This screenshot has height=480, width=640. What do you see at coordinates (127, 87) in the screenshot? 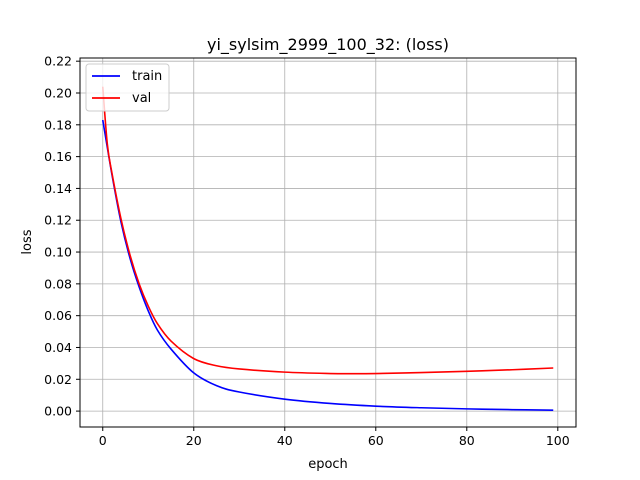
I see `legend: train val` at bounding box center [127, 87].